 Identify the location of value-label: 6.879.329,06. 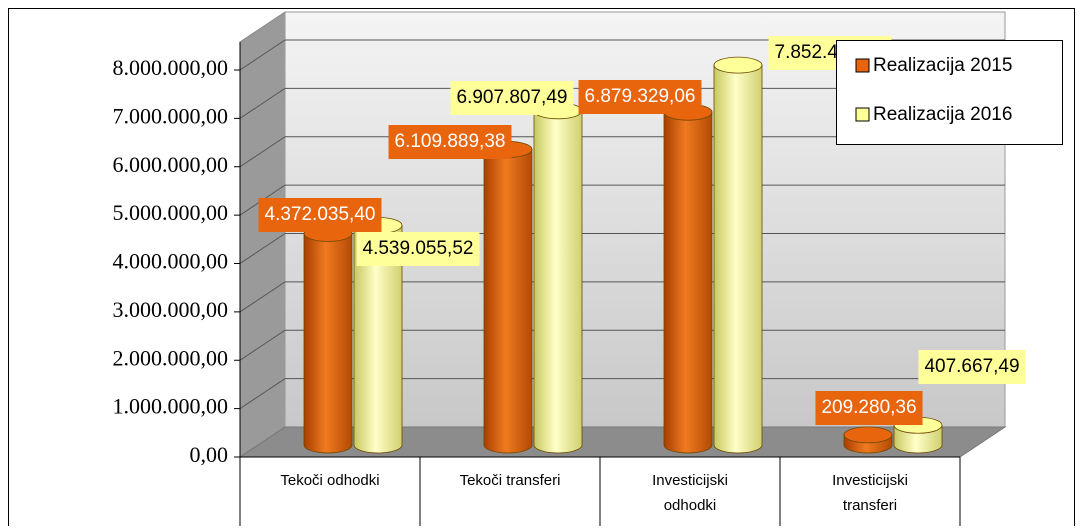
(640, 96).